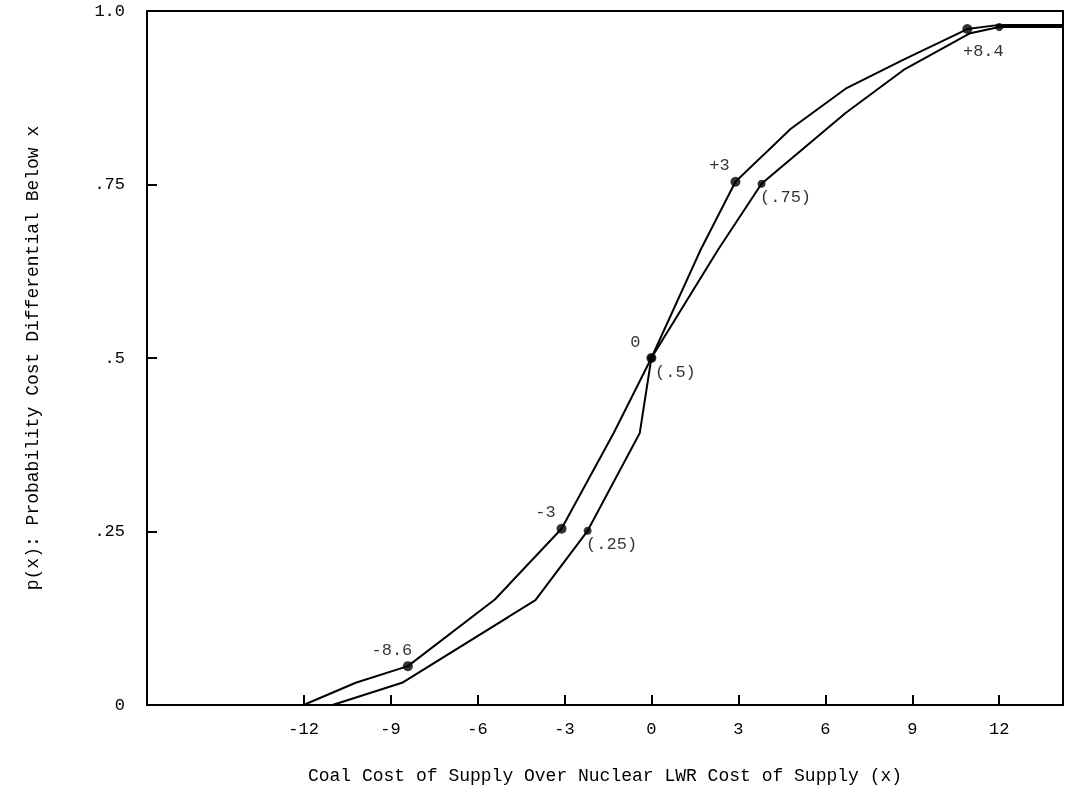 The image size is (1065, 807). Describe the element at coordinates (477, 729) in the screenshot. I see `x-tick-label: -6` at that location.